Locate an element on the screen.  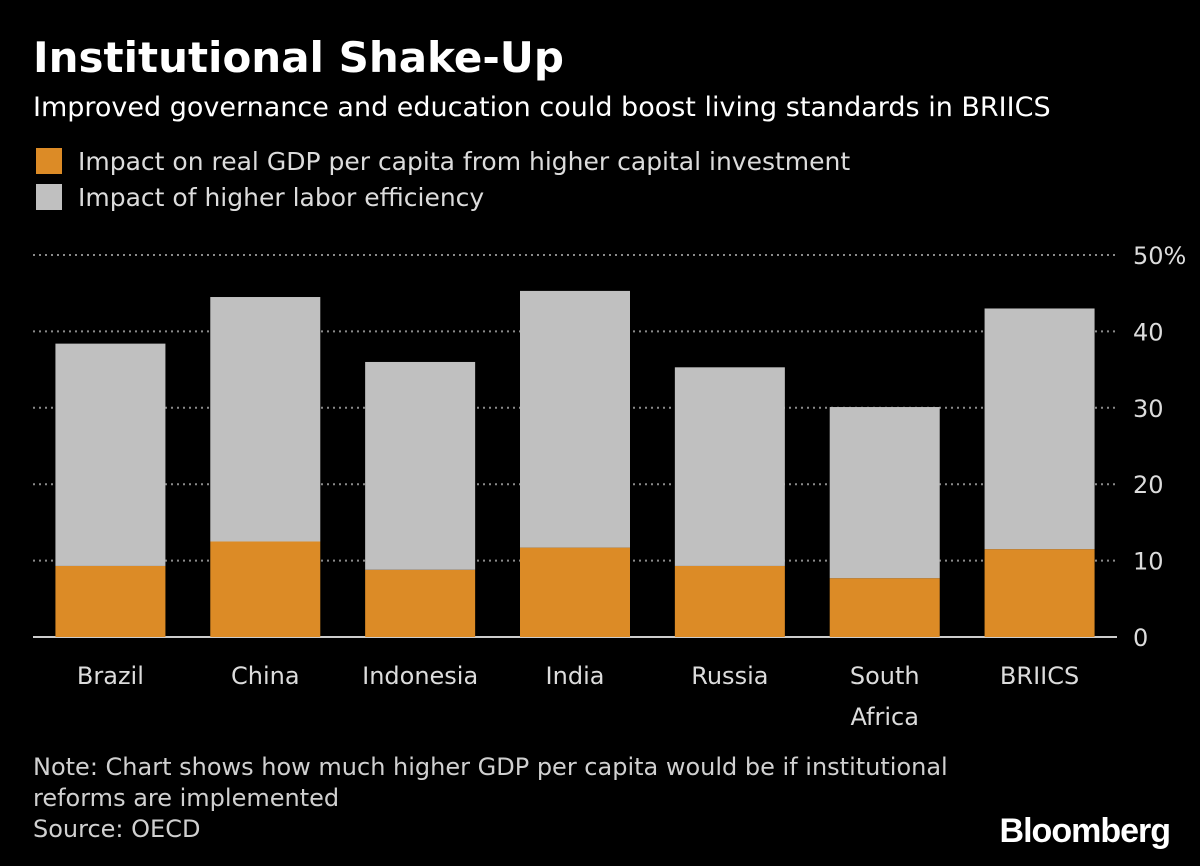
y-tick-label: 0 is located at coordinates (1140, 638).